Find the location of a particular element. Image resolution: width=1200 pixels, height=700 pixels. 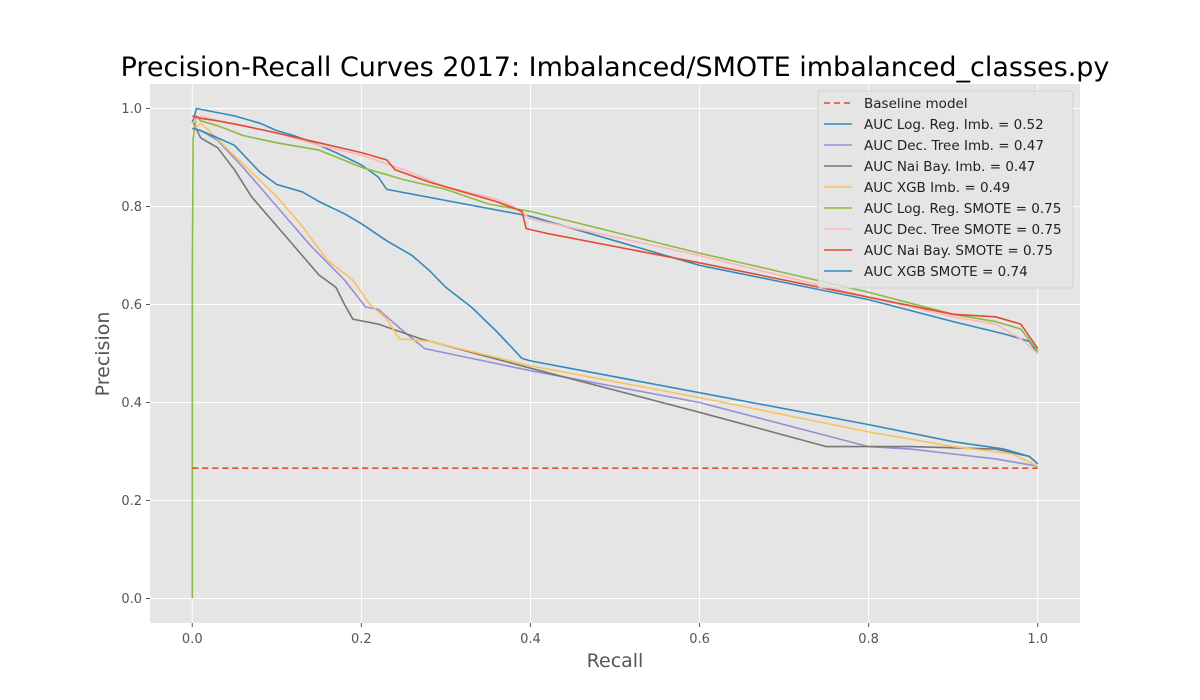

x-tick-label: 0.4 is located at coordinates (530, 639).